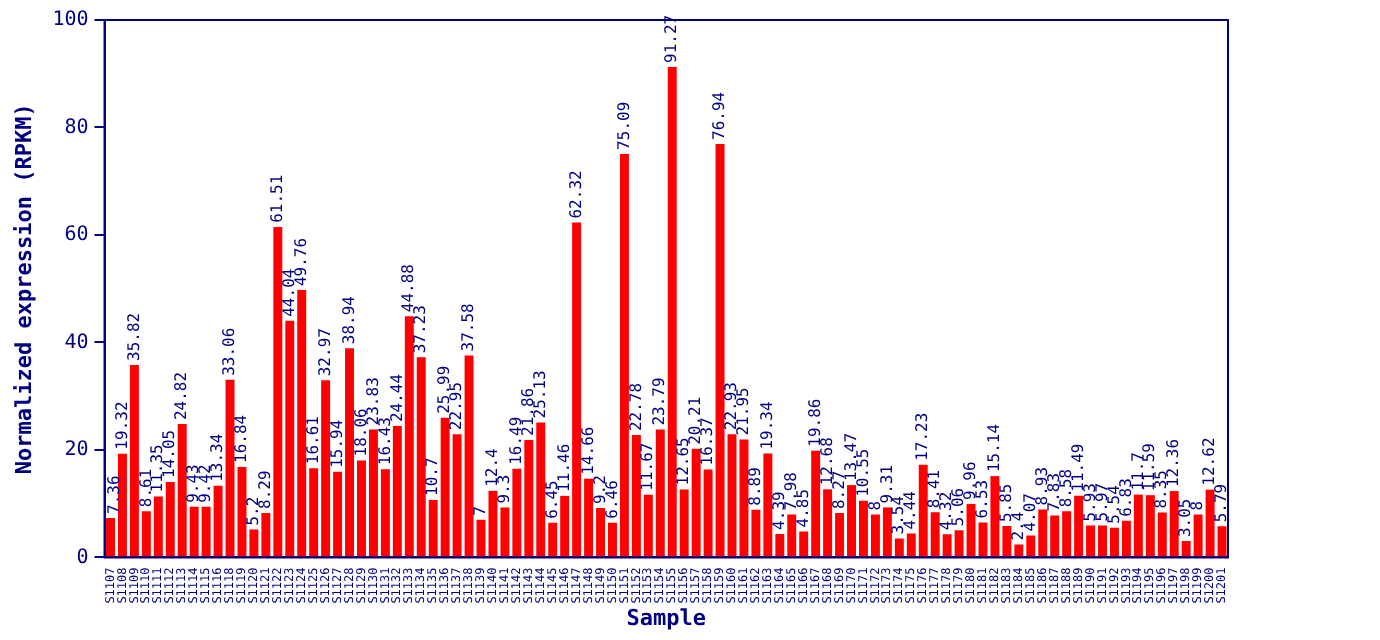 This screenshot has width=1380, height=640. Describe the element at coordinates (121, 425) in the screenshot. I see `data-label: 19.32` at that location.